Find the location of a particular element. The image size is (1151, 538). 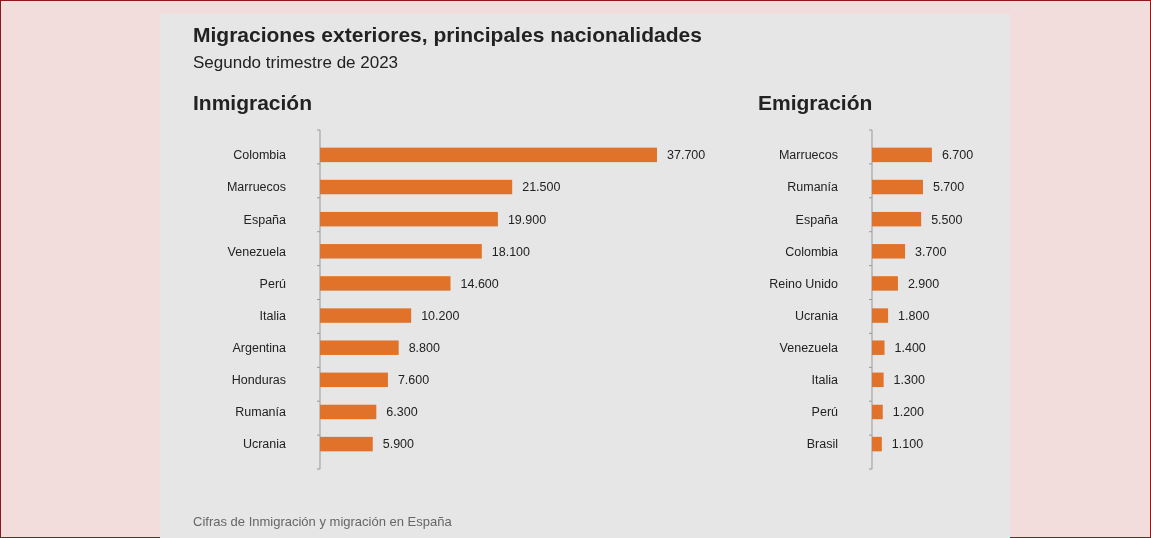

data-label: 5.700 is located at coordinates (948, 187).